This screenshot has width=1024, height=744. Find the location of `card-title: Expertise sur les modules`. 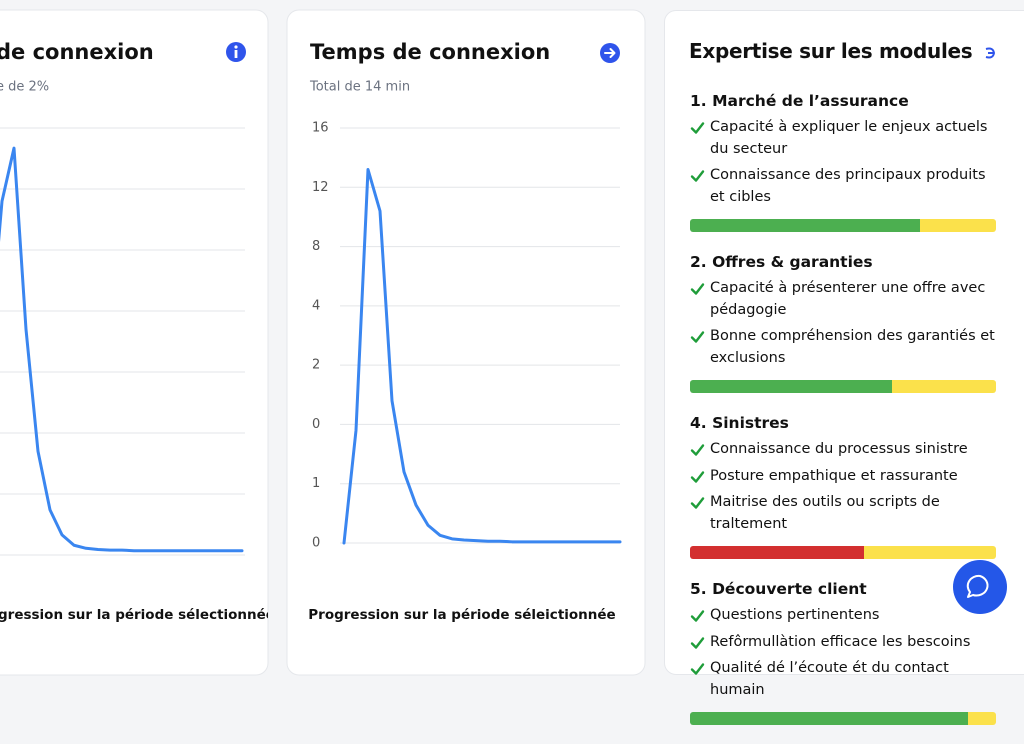

card-title: Expertise sur les modules is located at coordinates (831, 51).